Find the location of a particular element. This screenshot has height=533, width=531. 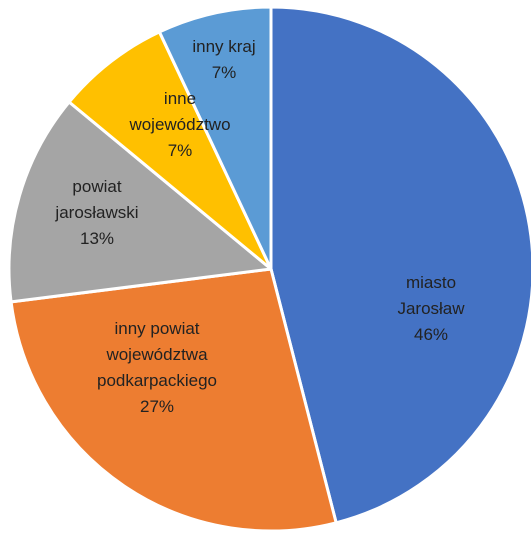

slice-label-5: inny kraj 7% is located at coordinates (223, 59).